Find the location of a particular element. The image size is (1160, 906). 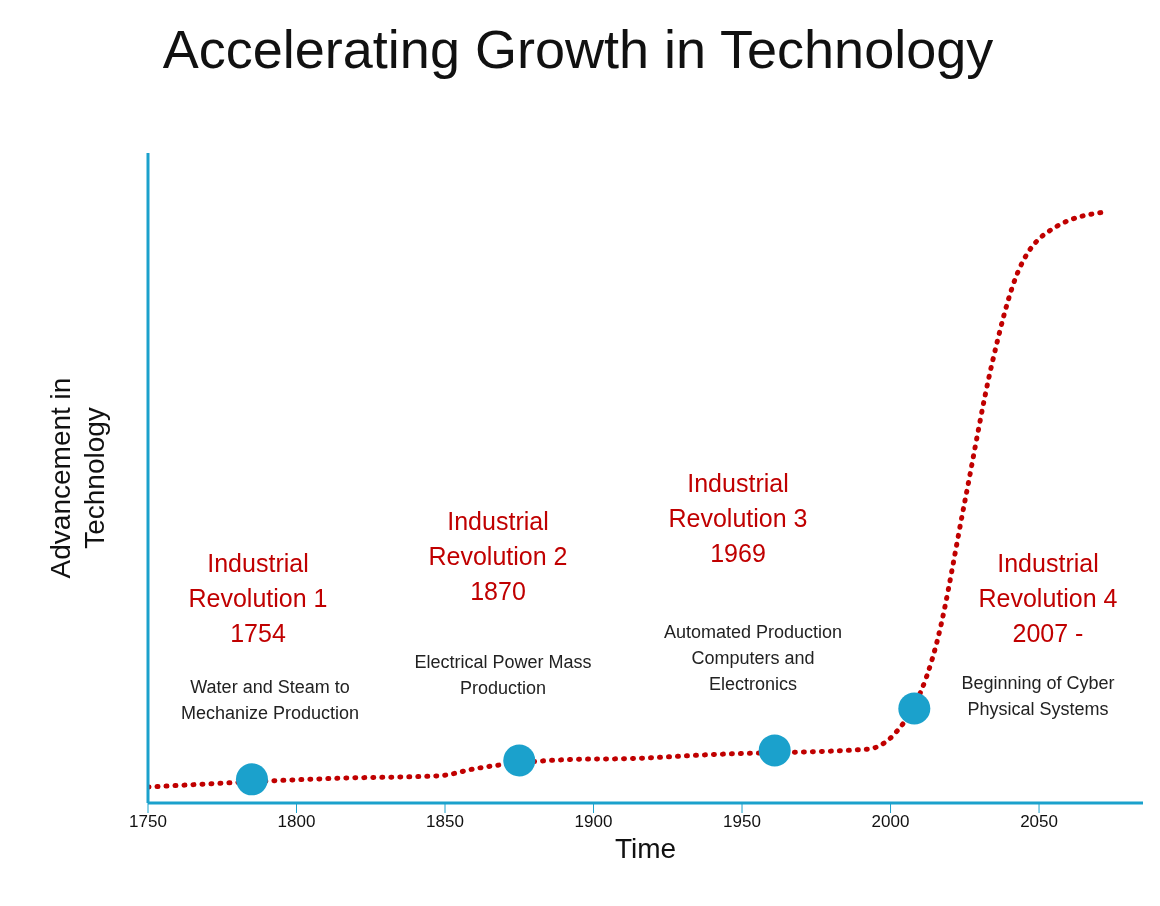

x-tick-label: 2000 is located at coordinates (890, 822).